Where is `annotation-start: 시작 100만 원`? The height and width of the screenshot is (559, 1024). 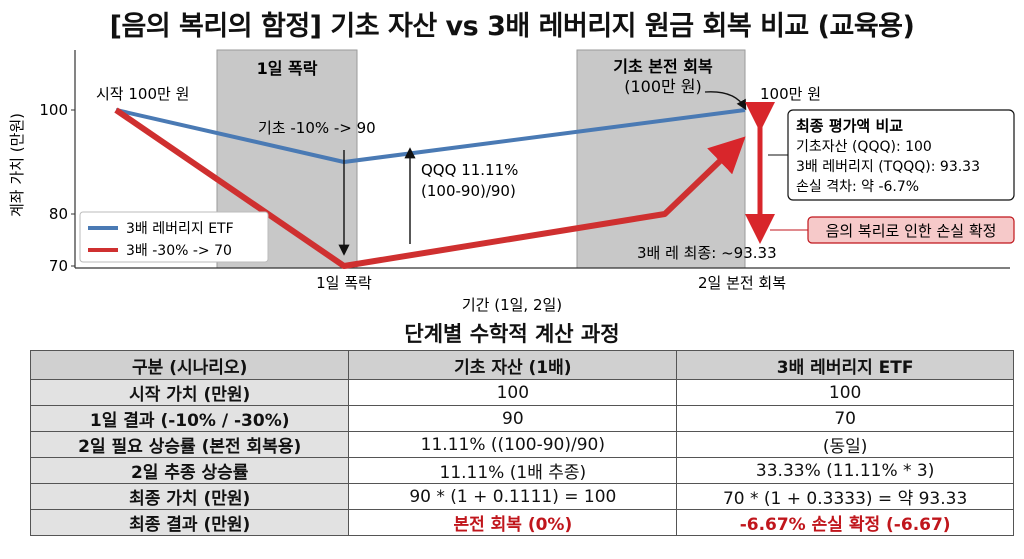 annotation-start: 시작 100만 원 is located at coordinates (142, 94).